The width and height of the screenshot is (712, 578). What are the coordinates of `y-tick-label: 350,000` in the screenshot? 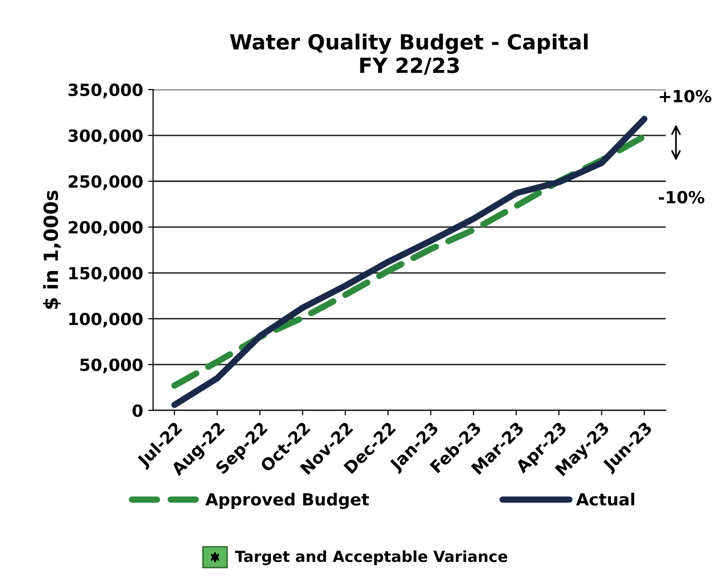 It's located at (105, 91).